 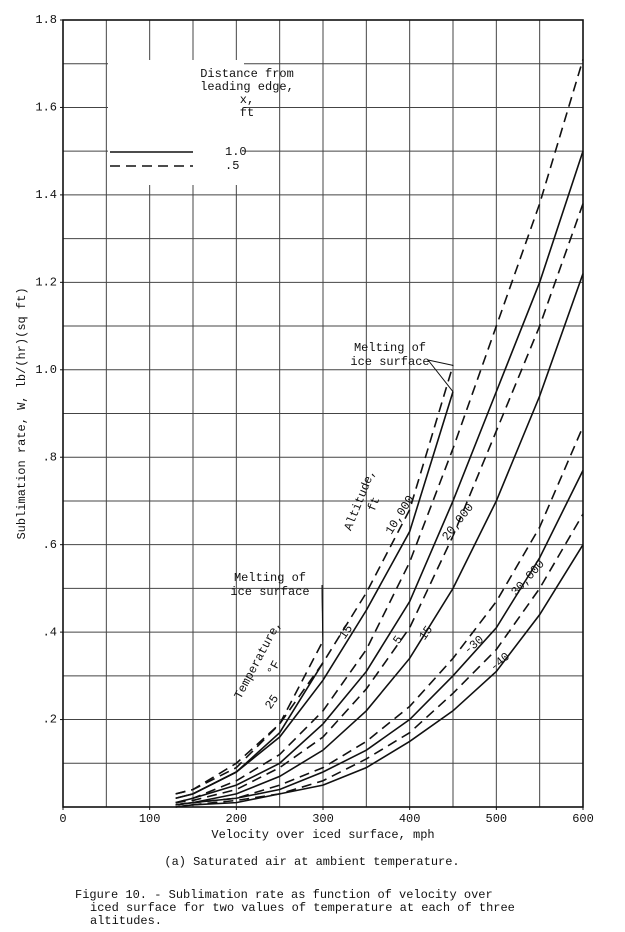 I want to click on legend-title: leading edge,, so click(x=247, y=87).